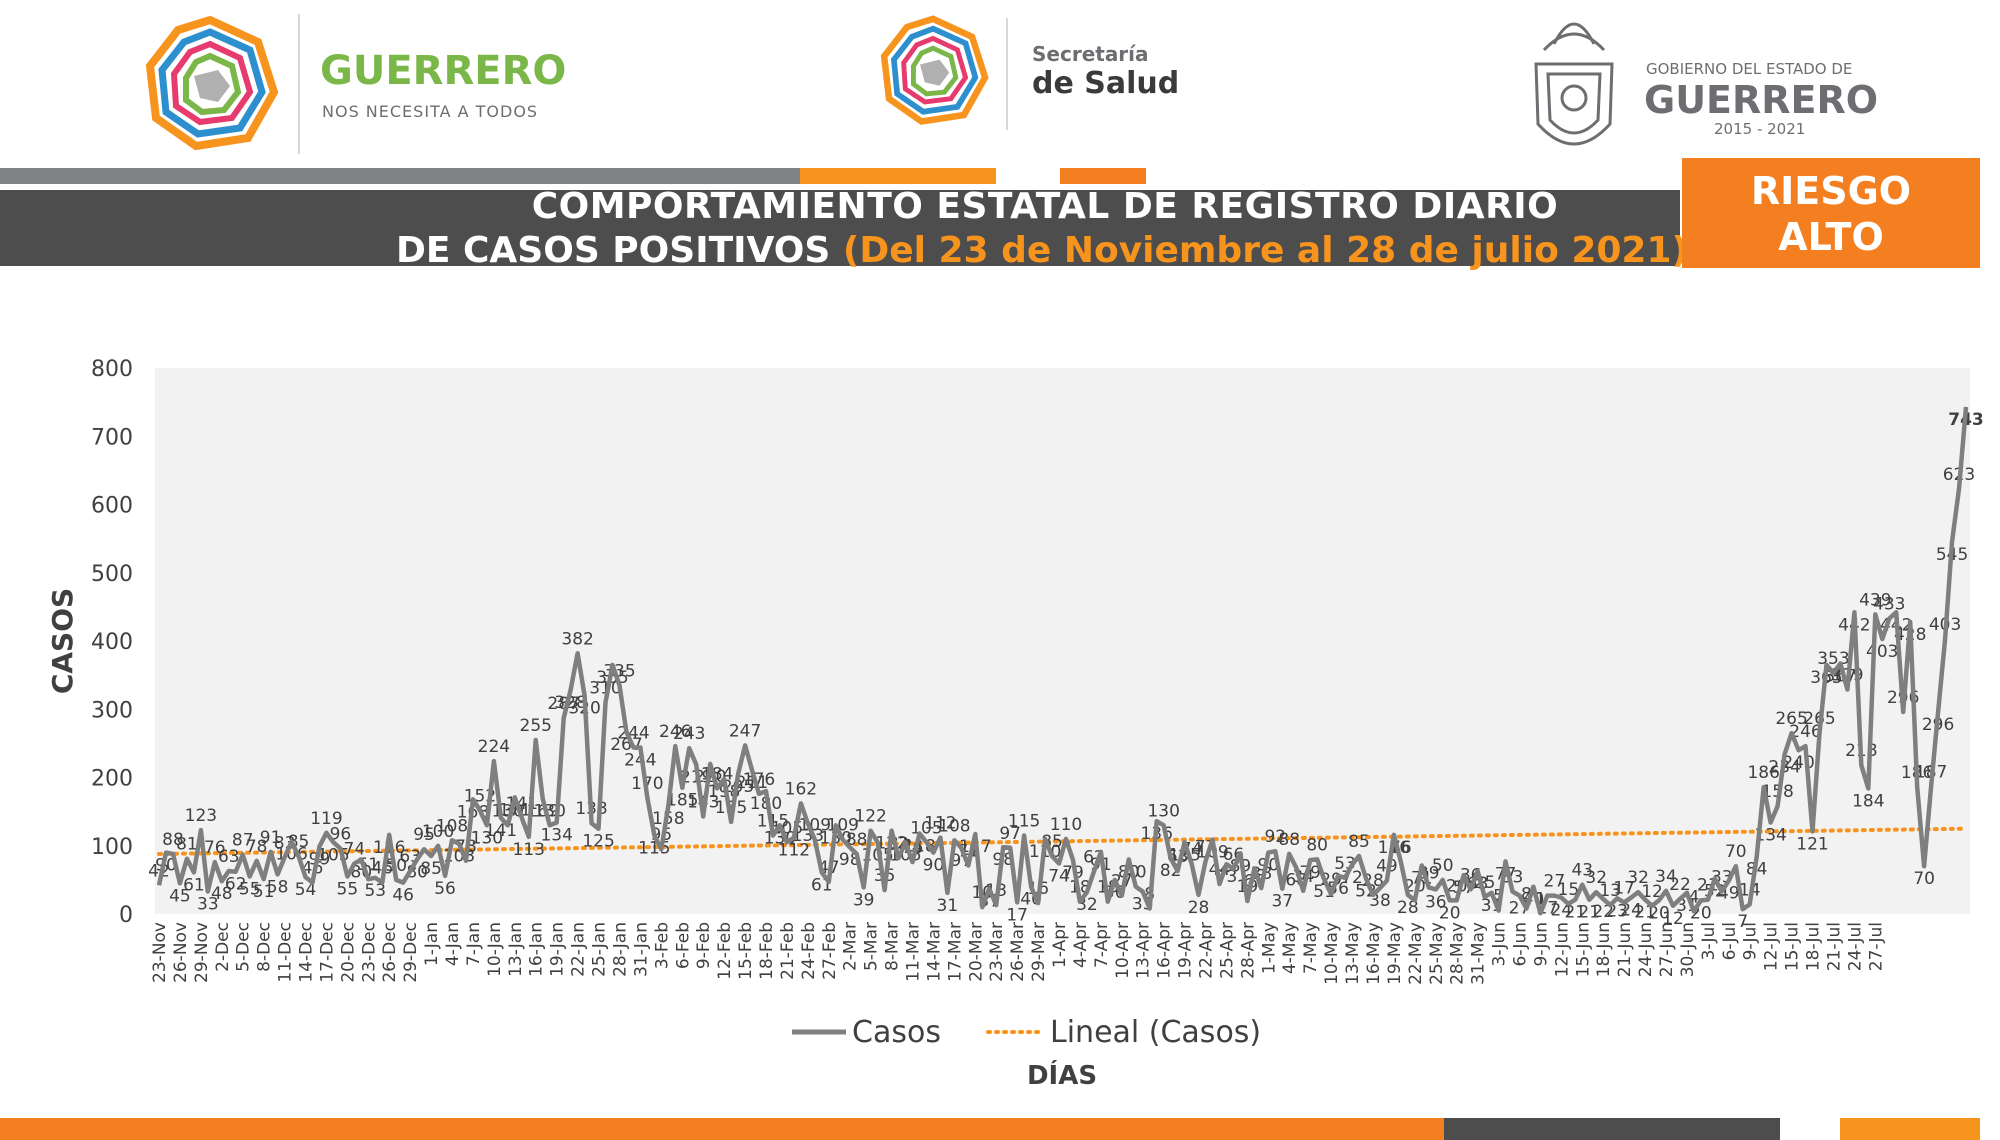 Image resolution: width=2000 pixels, height=1140 pixels. Describe the element at coordinates (286, 952) in the screenshot. I see `x-tick-label: 11-Dec` at that location.